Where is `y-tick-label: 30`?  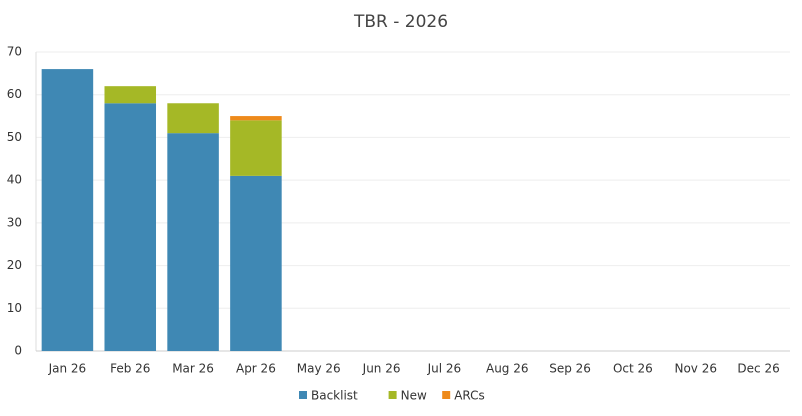
y-tick-label: 30 is located at coordinates (14, 222).